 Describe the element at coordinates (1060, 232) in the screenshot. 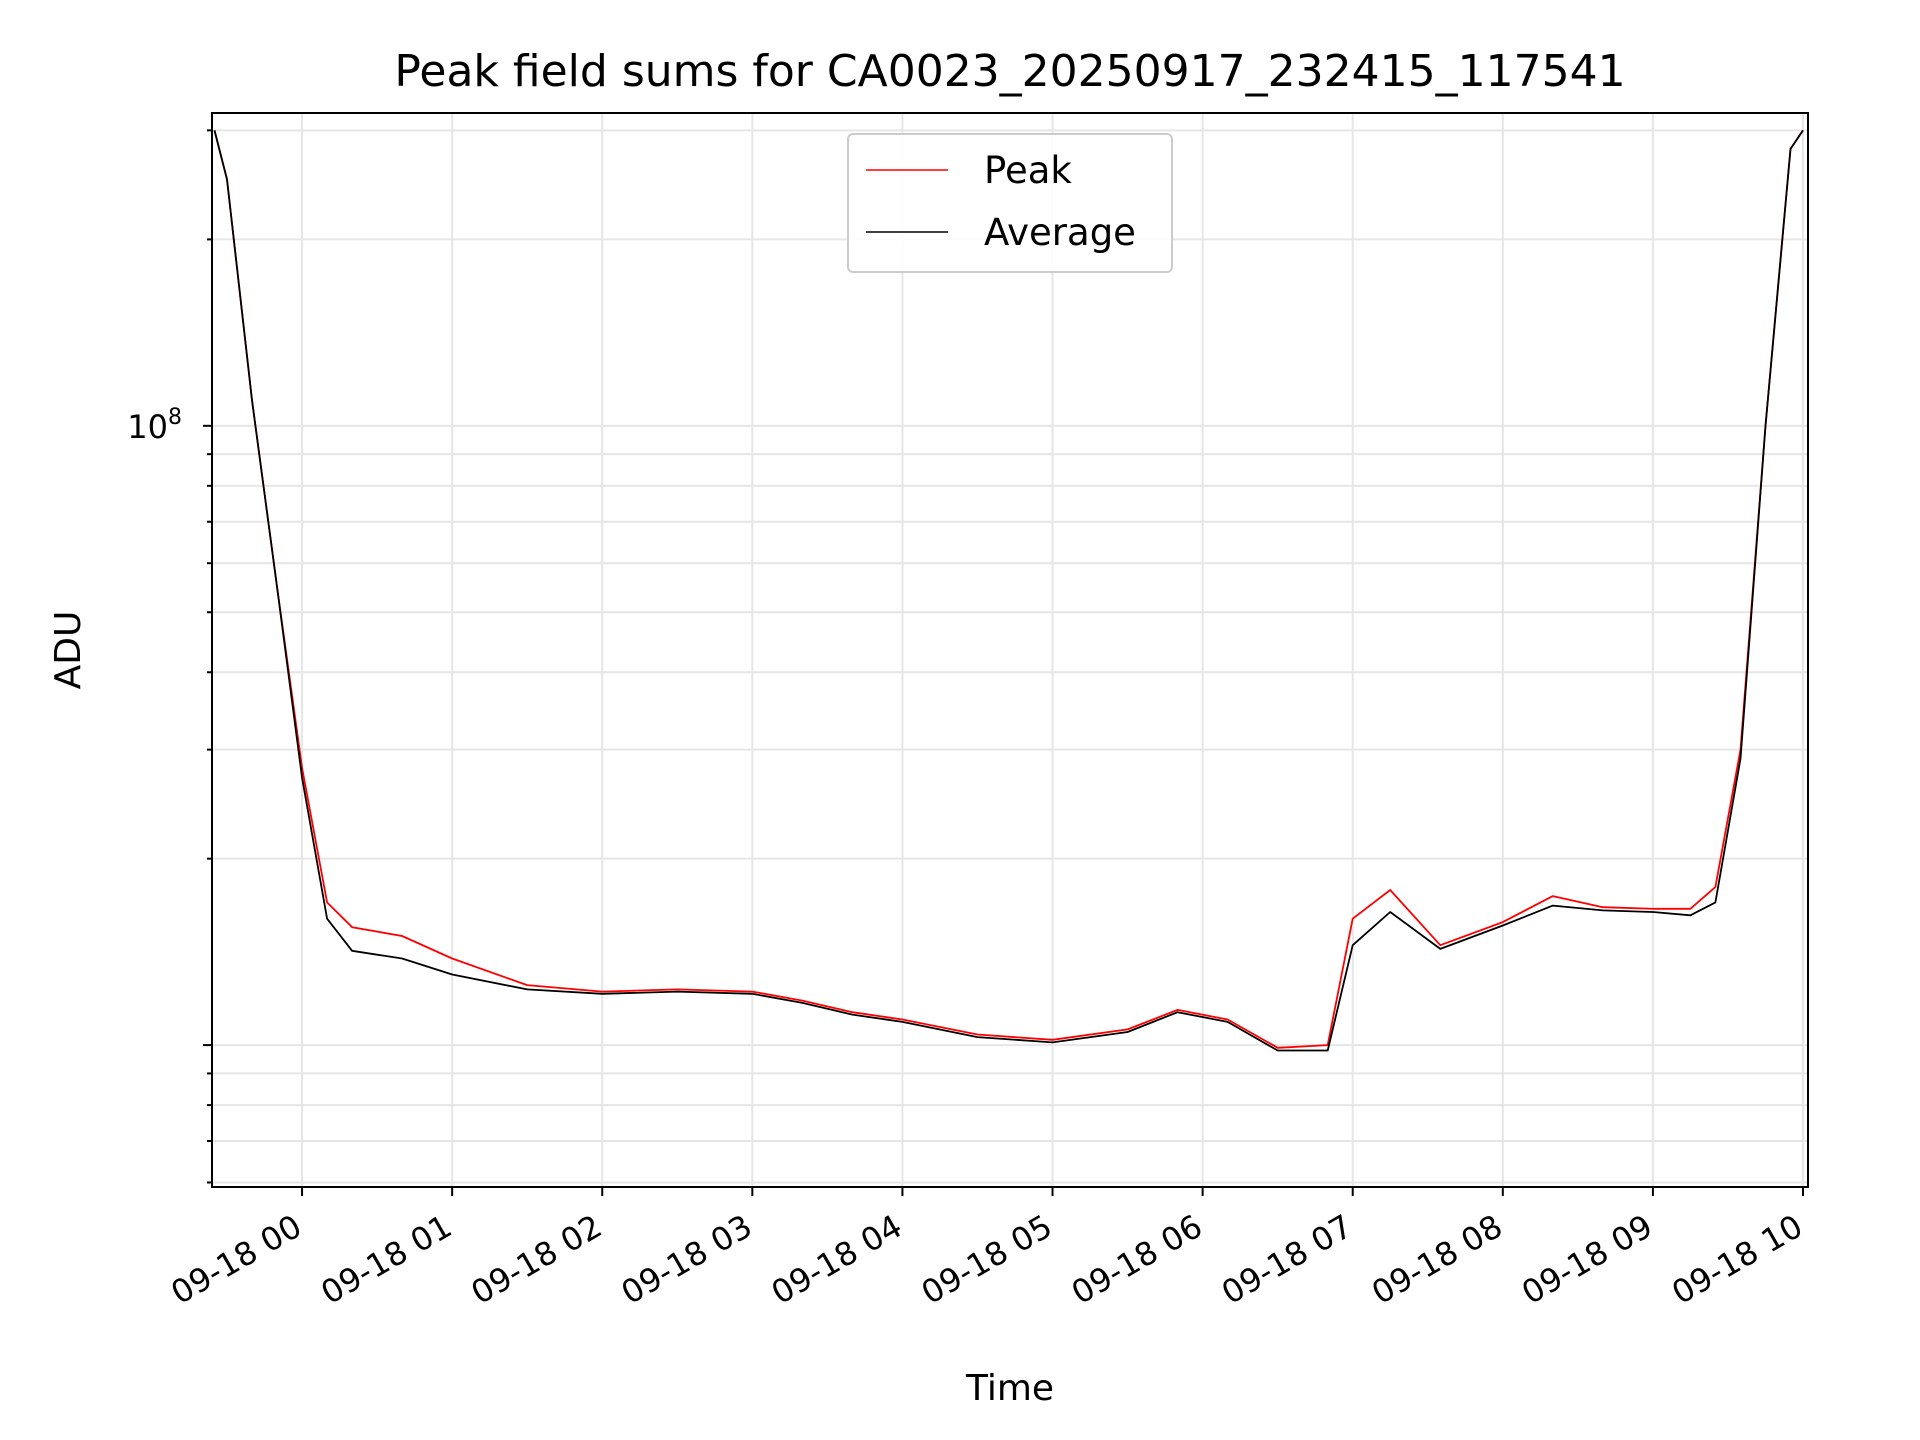

I see `legend-label-average: Average` at that location.